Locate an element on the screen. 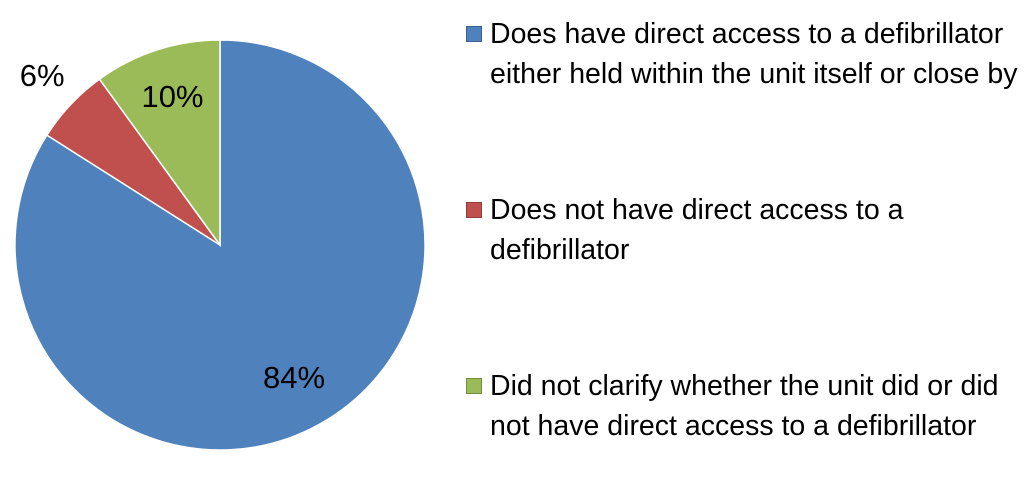  data-label: 10% is located at coordinates (172, 96).